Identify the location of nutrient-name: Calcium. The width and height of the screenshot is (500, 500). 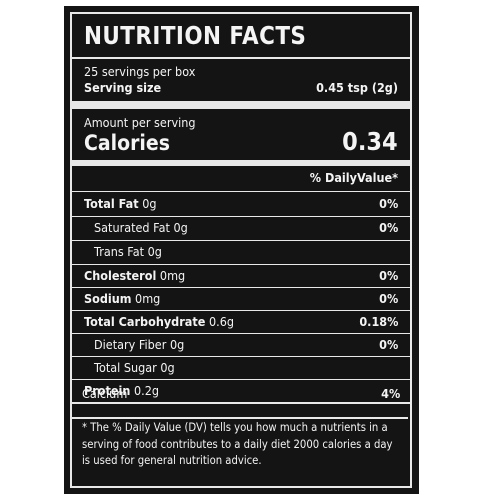
(105, 393).